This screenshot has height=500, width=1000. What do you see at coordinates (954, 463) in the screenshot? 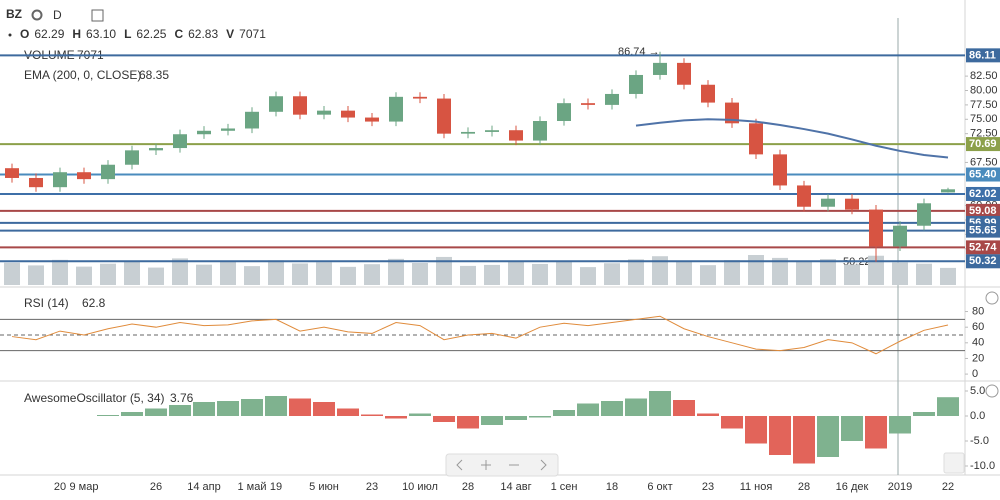
I see `reset-button` at bounding box center [954, 463].